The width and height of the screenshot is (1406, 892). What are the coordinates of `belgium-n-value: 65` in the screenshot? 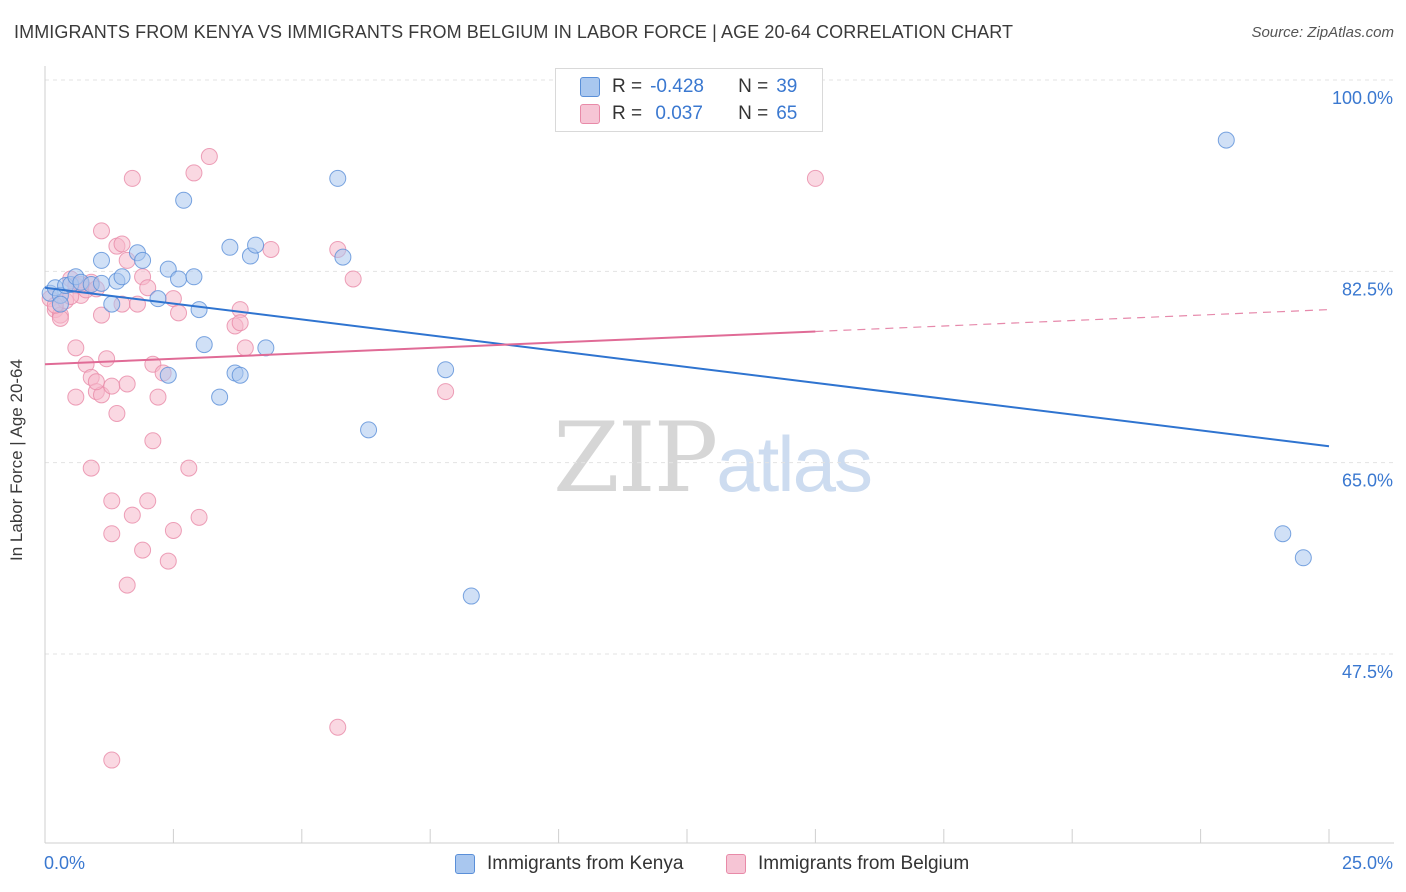 It's located at (787, 113).